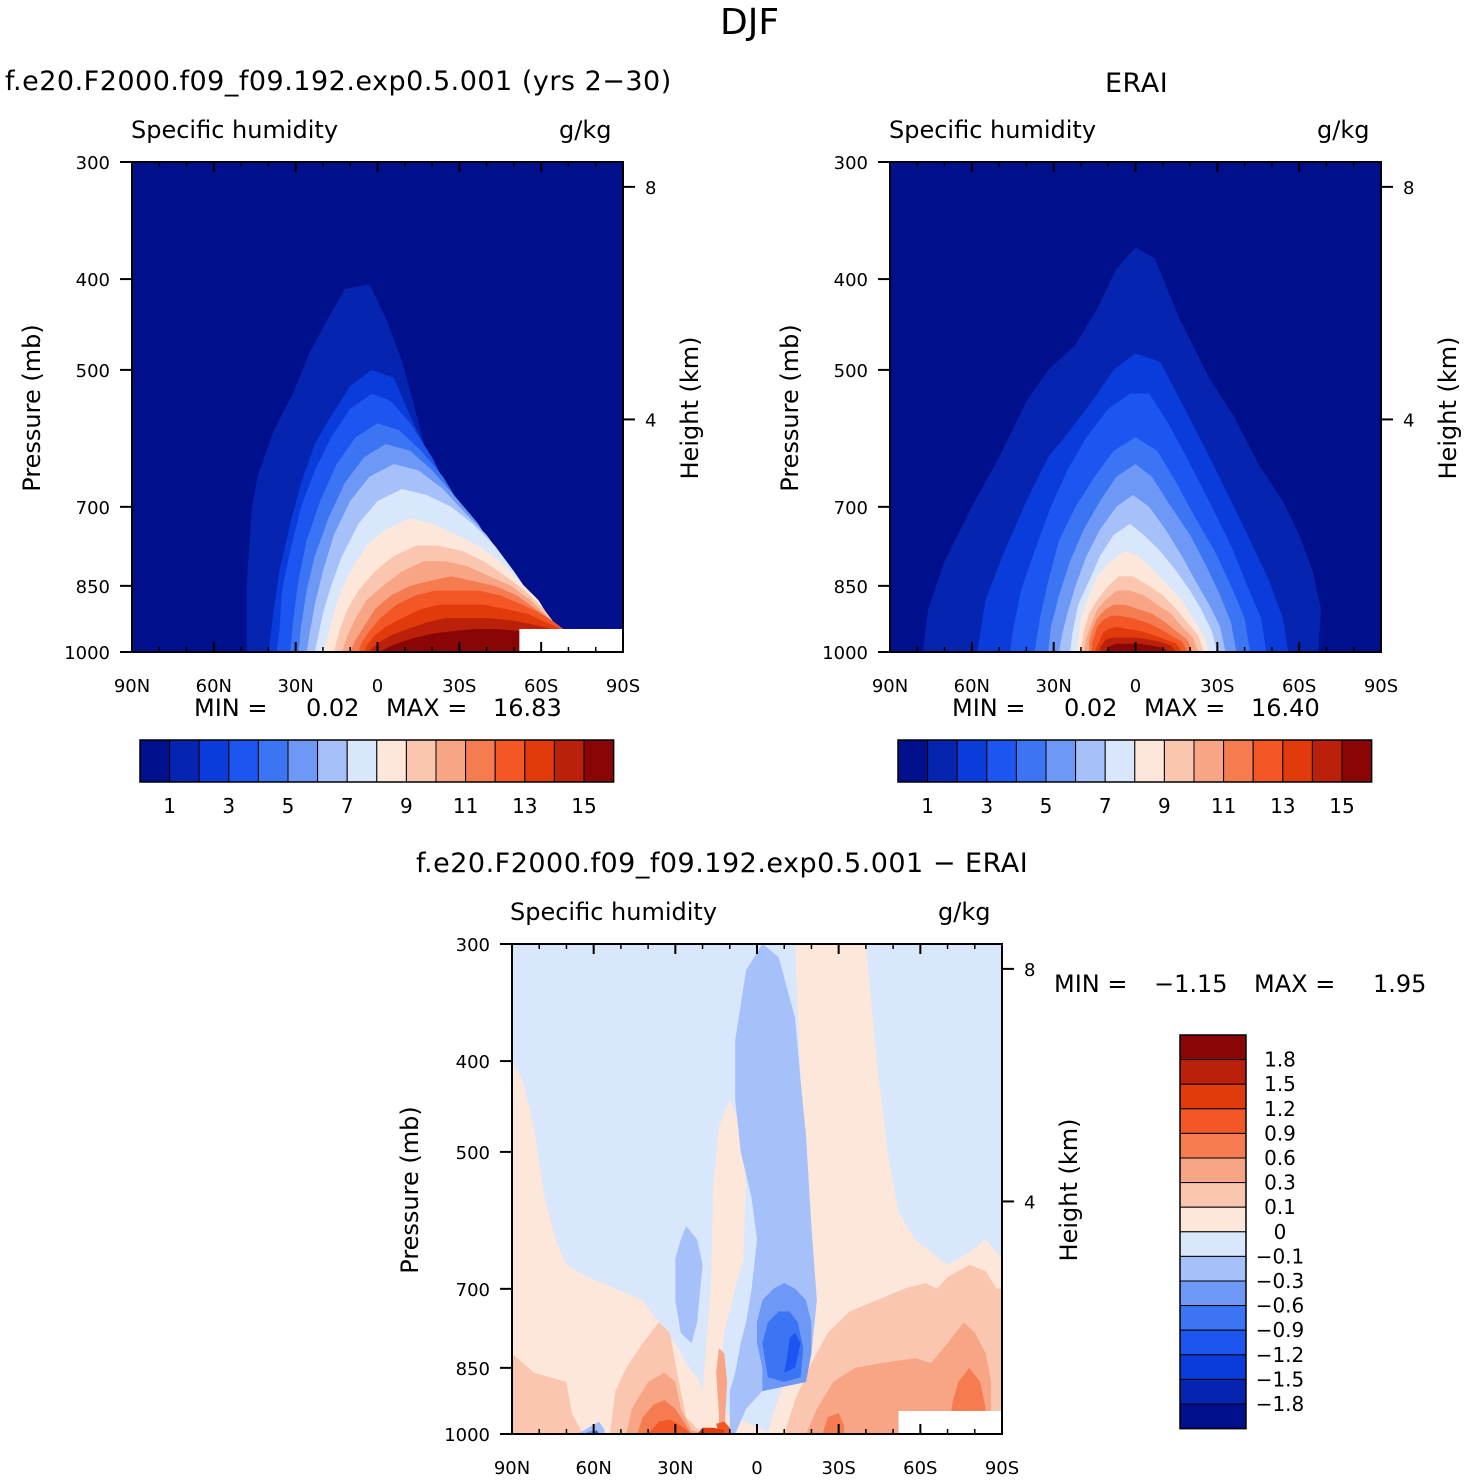  What do you see at coordinates (1295, 984) in the screenshot?
I see `panel-diff-max-label: MAX =` at bounding box center [1295, 984].